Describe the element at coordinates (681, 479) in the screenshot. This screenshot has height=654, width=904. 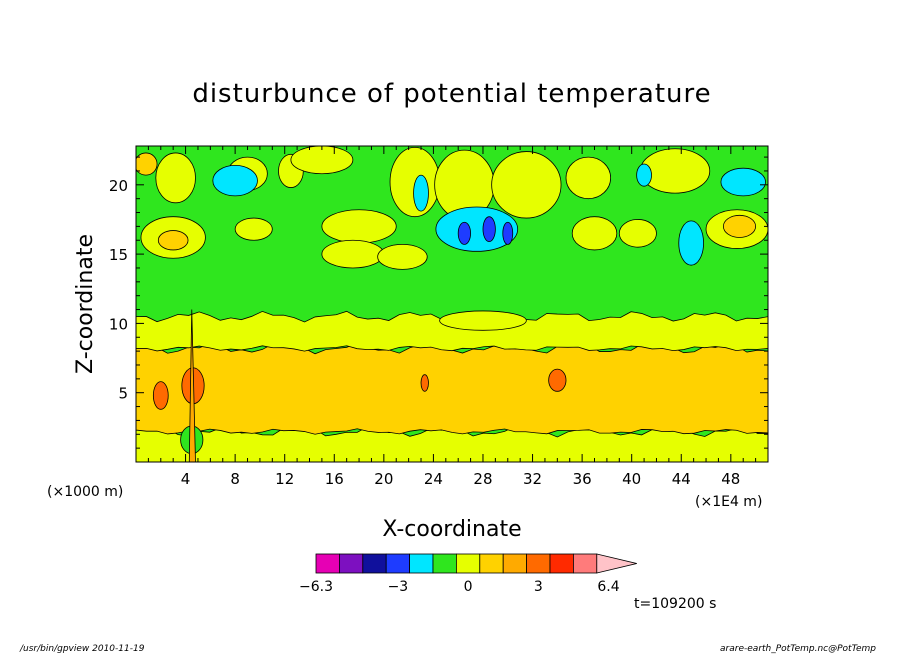
I see `x-tick-label: 44` at that location.